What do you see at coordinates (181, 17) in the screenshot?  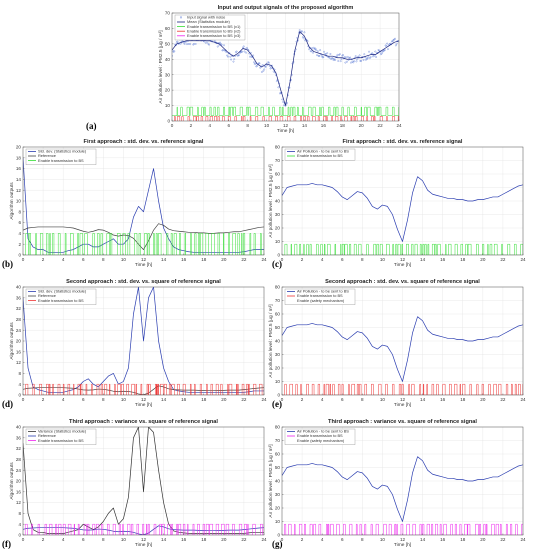 I see `legend-swatch` at bounding box center [181, 17].